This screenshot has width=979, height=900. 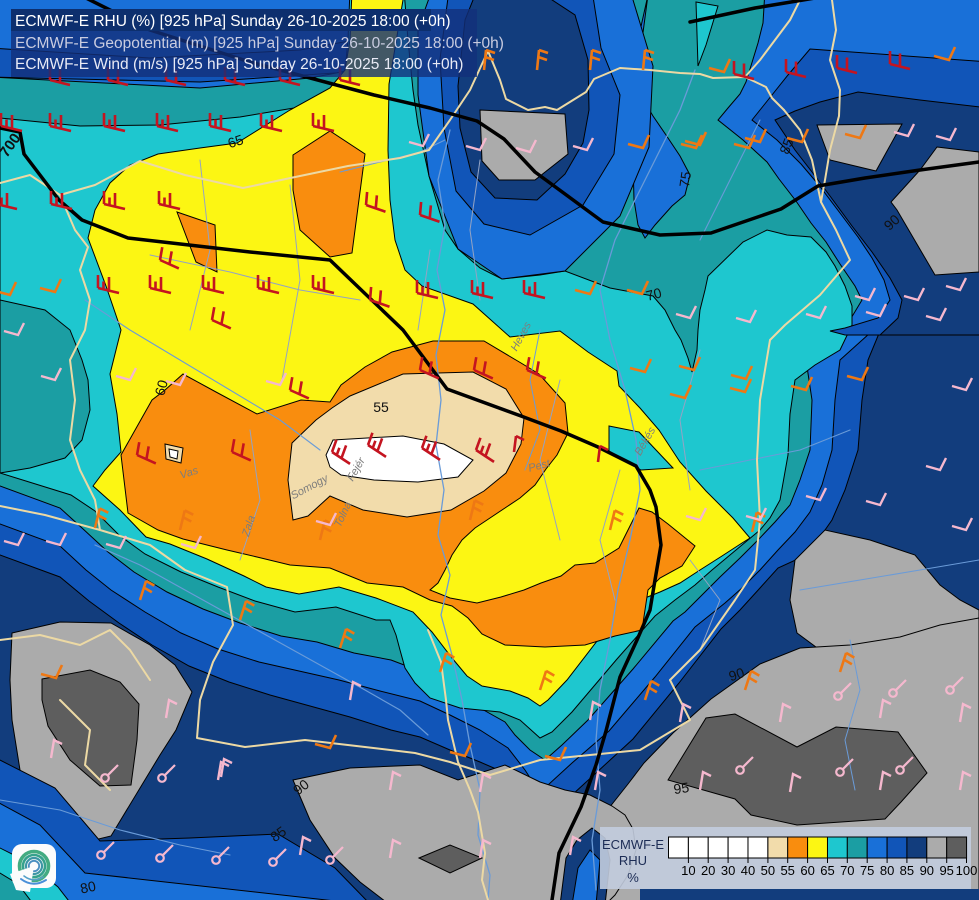 What do you see at coordinates (189, 472) in the screenshot?
I see `svg-text: Vas` at bounding box center [189, 472].